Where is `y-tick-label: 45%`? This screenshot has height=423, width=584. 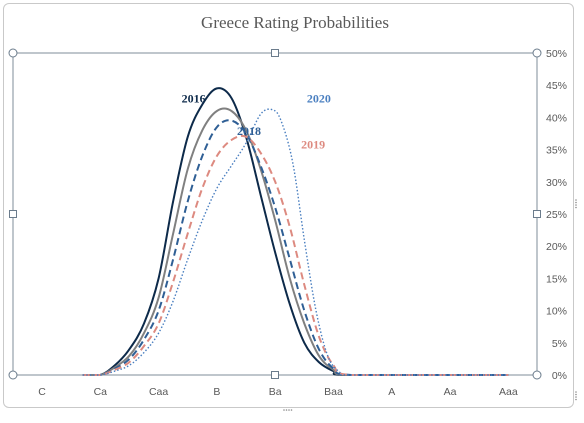
y-tick-label: 45% is located at coordinates (556, 86).